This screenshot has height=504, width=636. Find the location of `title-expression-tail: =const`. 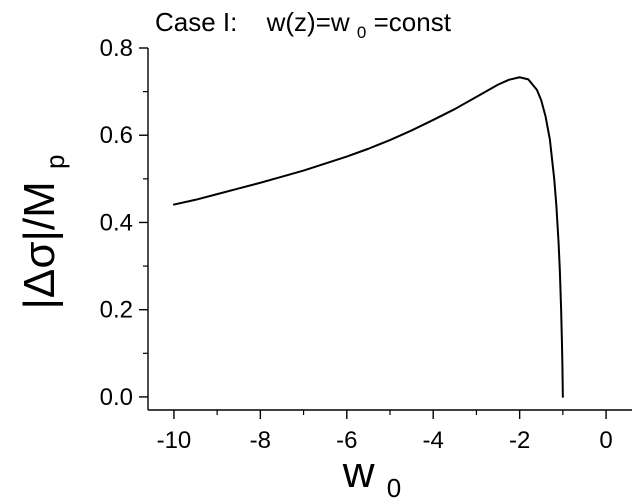

title-expression-tail: =const is located at coordinates (413, 22).